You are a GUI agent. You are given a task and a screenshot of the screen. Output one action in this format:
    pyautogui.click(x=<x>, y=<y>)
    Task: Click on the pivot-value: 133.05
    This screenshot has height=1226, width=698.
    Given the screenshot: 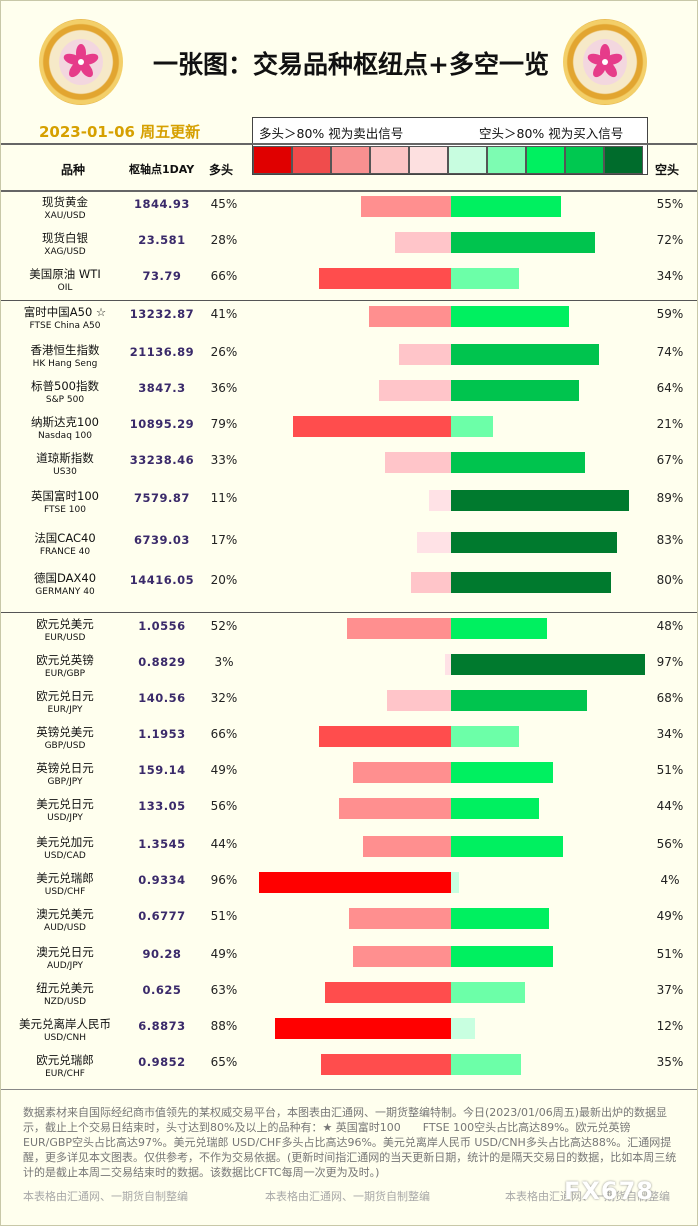 What is the action you would take?
    pyautogui.click(x=162, y=806)
    